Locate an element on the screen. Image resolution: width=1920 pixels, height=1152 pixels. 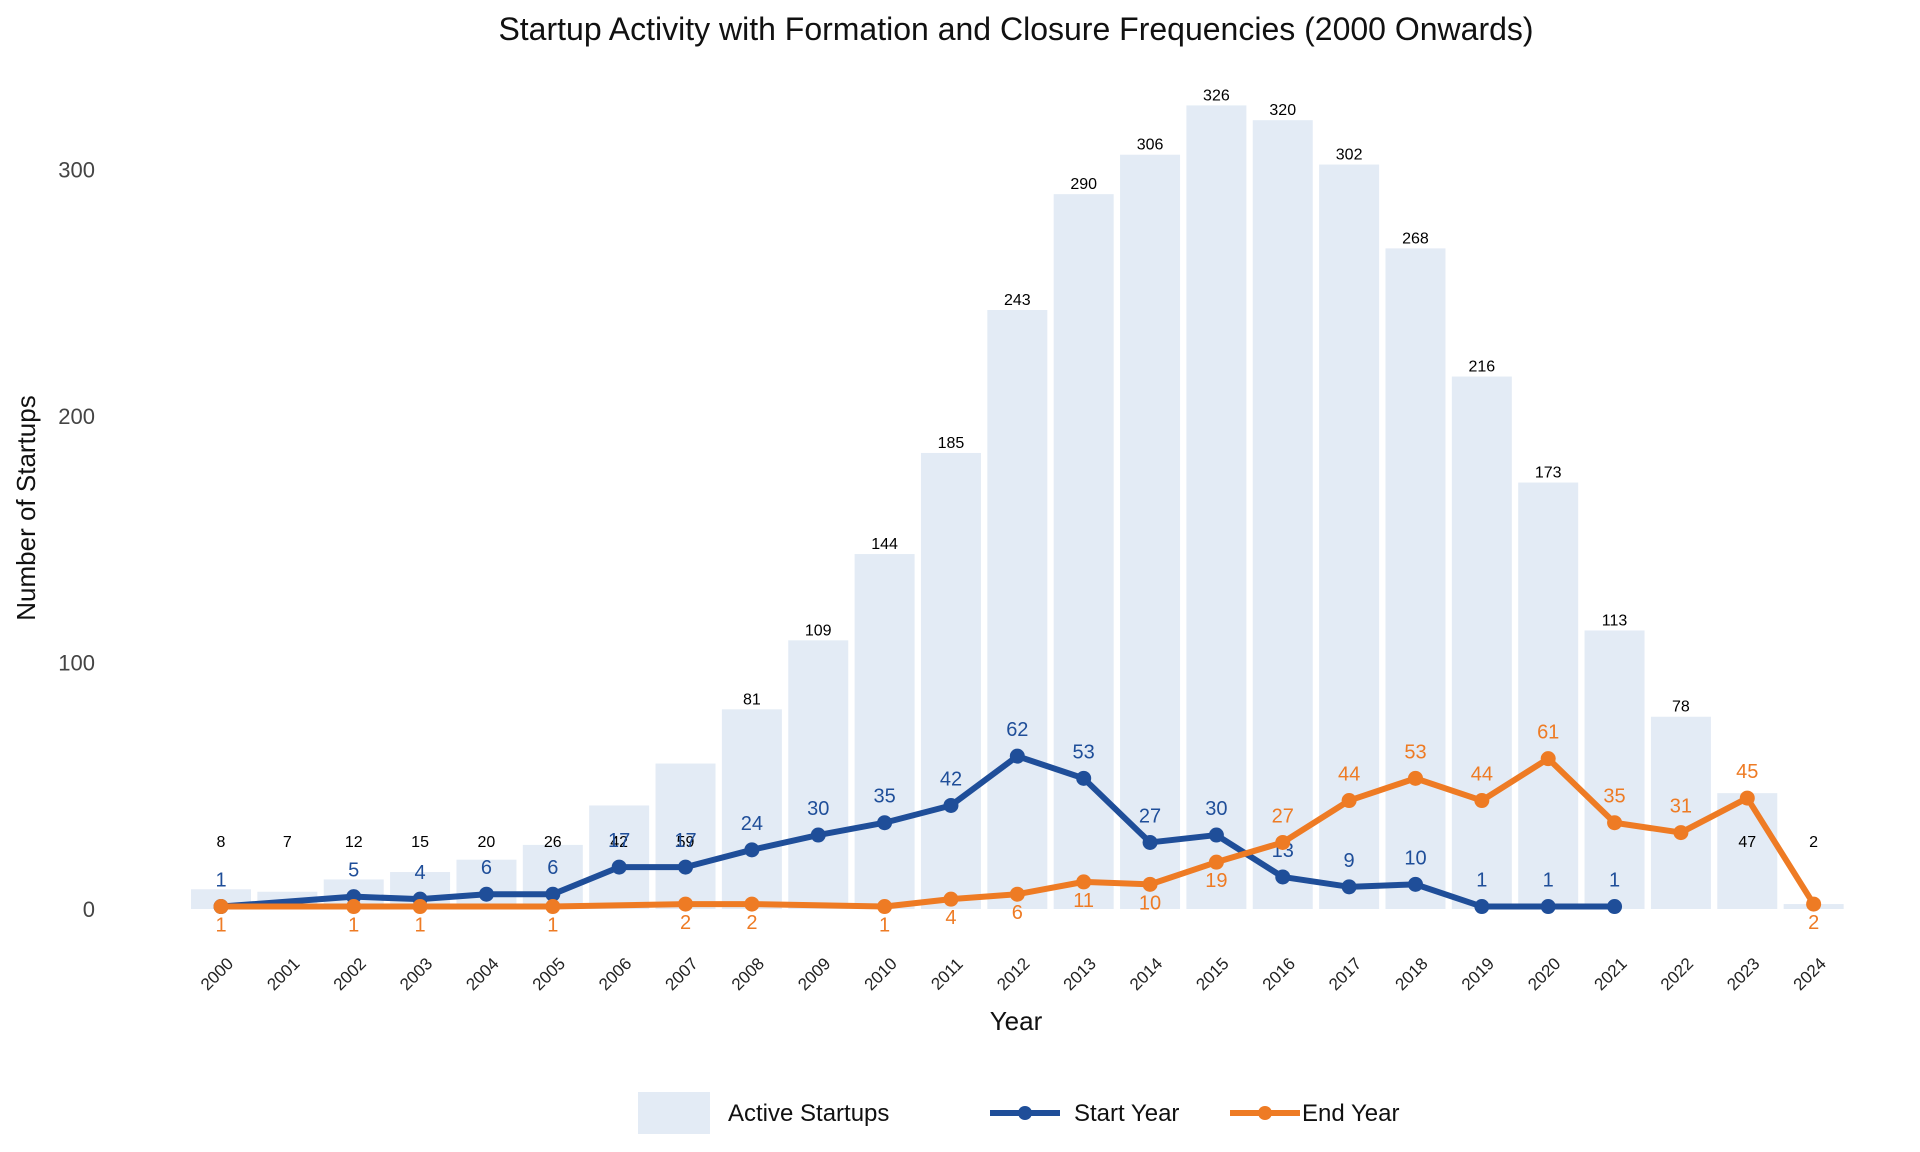
bar-value-label-2021: 113 is located at coordinates (1615, 620).